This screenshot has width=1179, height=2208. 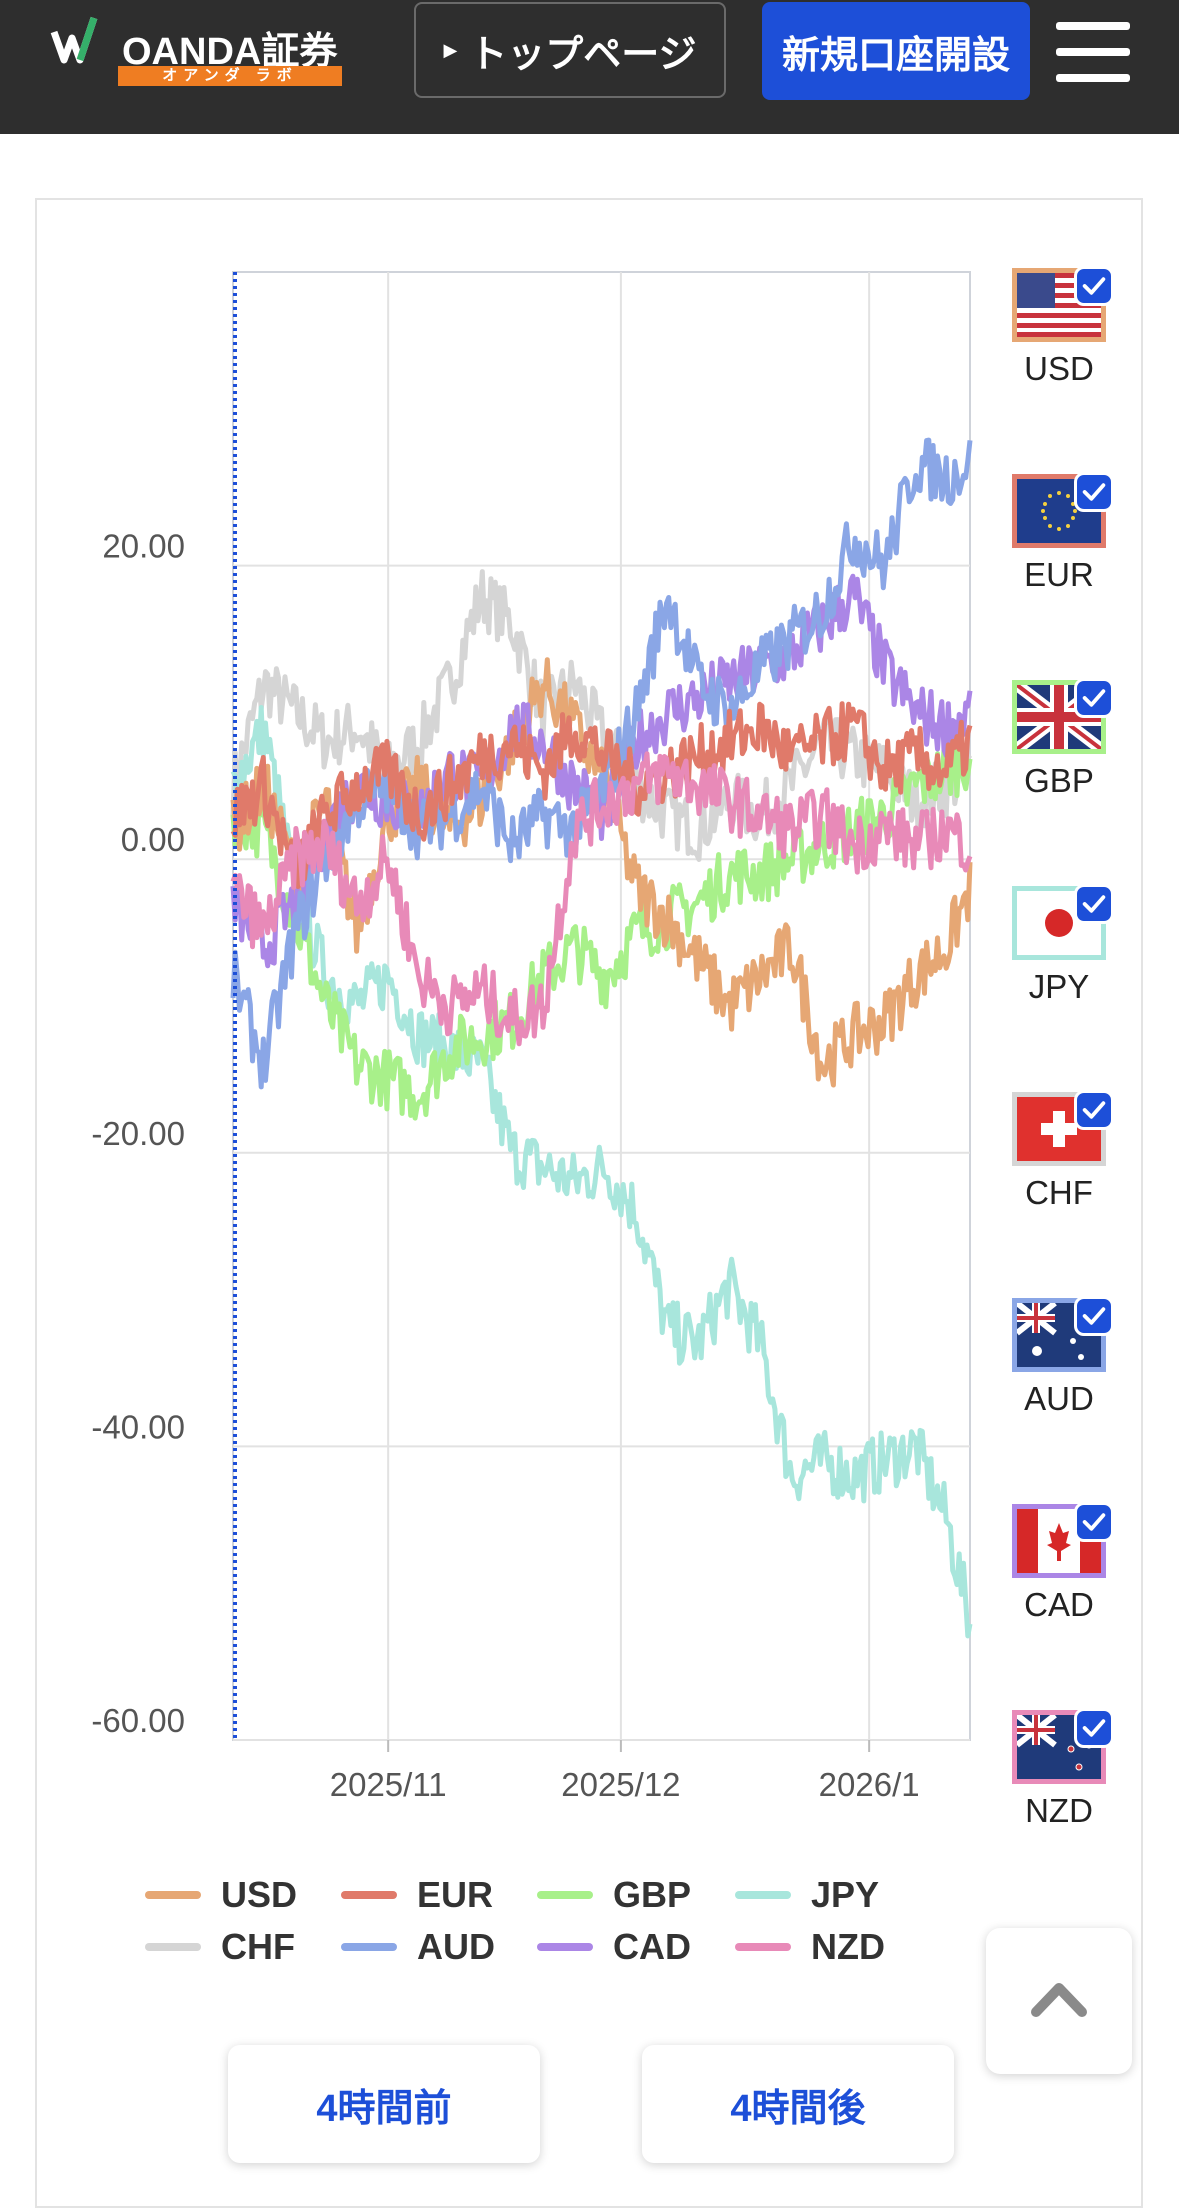 I want to click on y-tick-label: 0.00, so click(x=153, y=839).